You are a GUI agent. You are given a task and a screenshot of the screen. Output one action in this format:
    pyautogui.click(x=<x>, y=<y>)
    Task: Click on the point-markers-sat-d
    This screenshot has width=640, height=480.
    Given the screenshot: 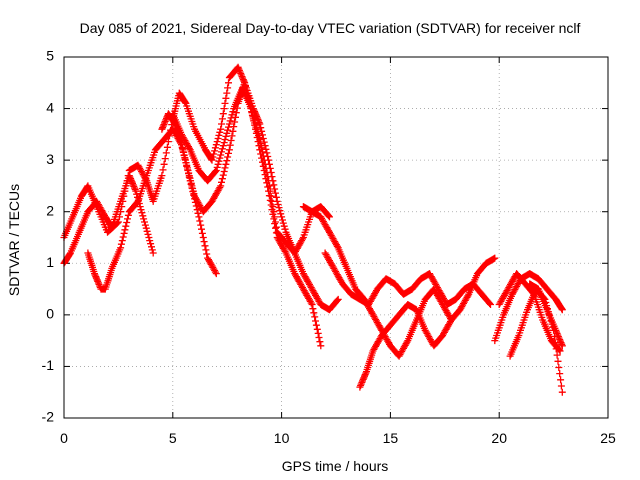 What is the action you would take?
    pyautogui.click(x=250, y=196)
    